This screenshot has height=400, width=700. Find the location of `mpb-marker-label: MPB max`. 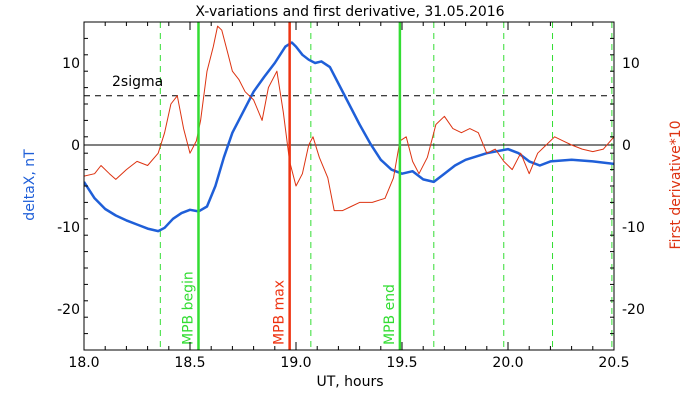

mpb-marker-label: MPB max is located at coordinates (280, 312).